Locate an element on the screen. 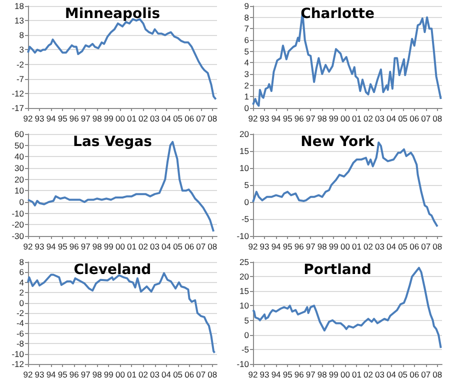  y-tick-label: 25 is located at coordinates (245, 262).